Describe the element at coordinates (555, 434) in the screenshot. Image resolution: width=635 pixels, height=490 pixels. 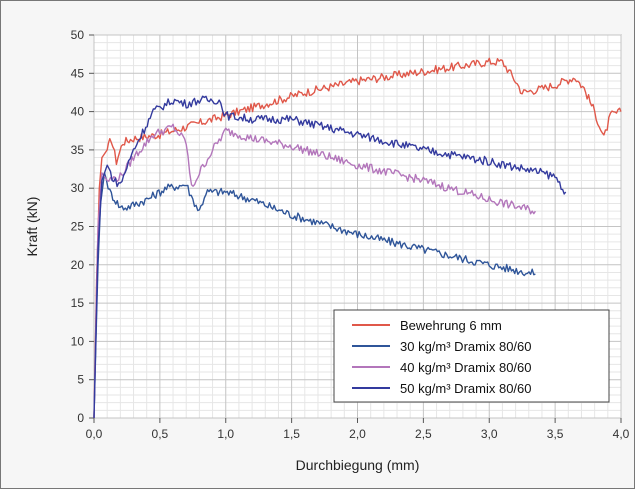
I see `x-tick-label: 3,5` at that location.